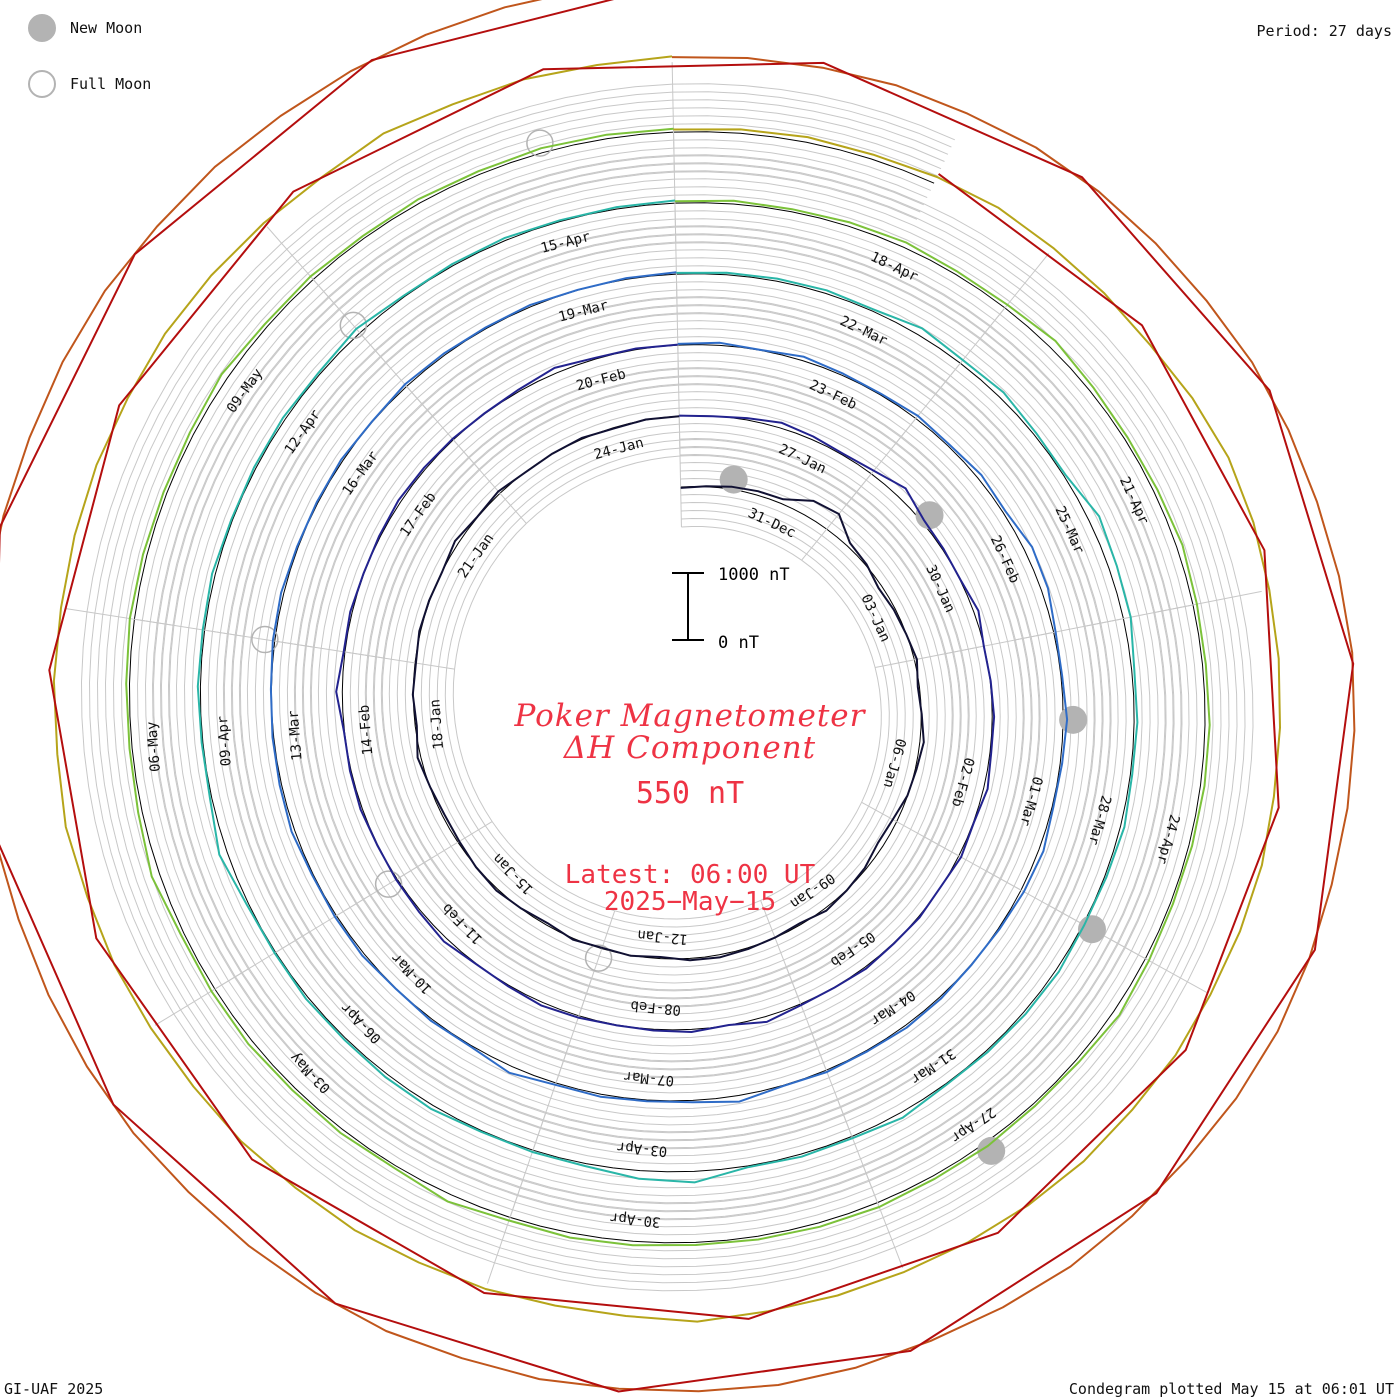 Image resolution: width=1400 pixels, height=1400 pixels. I want to click on latest-time: Latest: 06:00 UT, so click(690, 875).